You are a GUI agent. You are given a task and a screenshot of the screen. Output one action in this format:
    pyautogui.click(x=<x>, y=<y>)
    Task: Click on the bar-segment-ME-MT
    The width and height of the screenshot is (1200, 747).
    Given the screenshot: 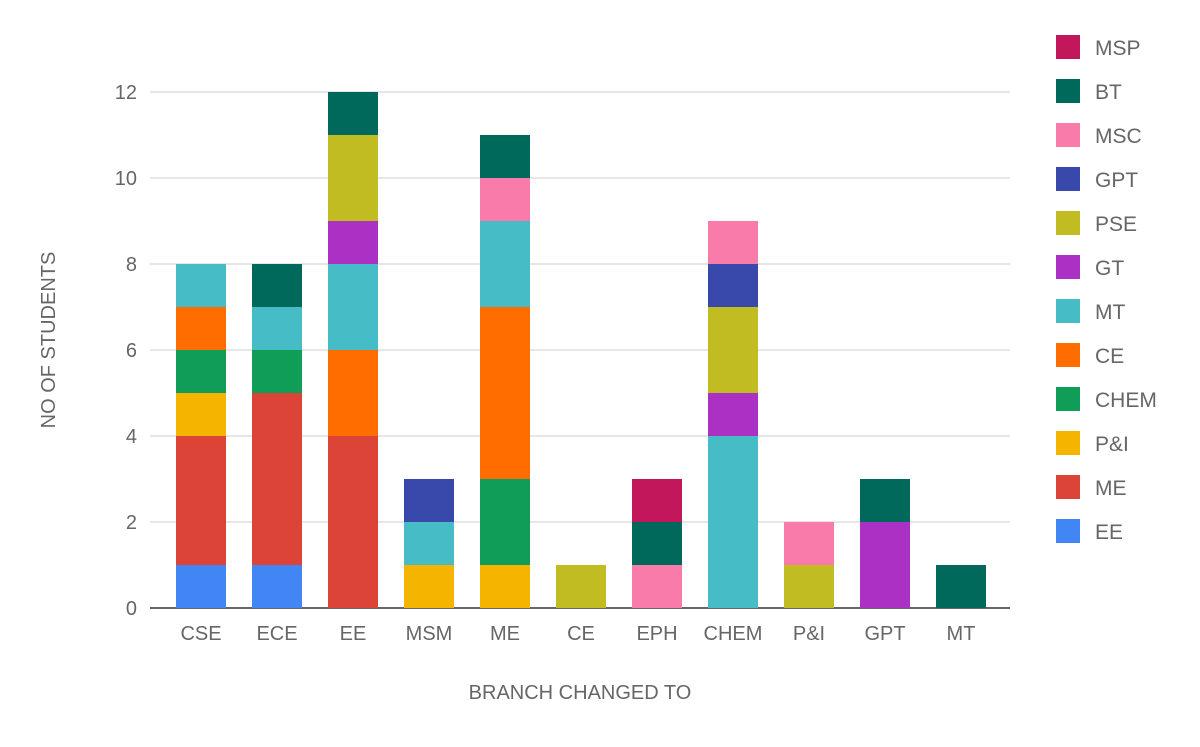 What is the action you would take?
    pyautogui.click(x=505, y=264)
    